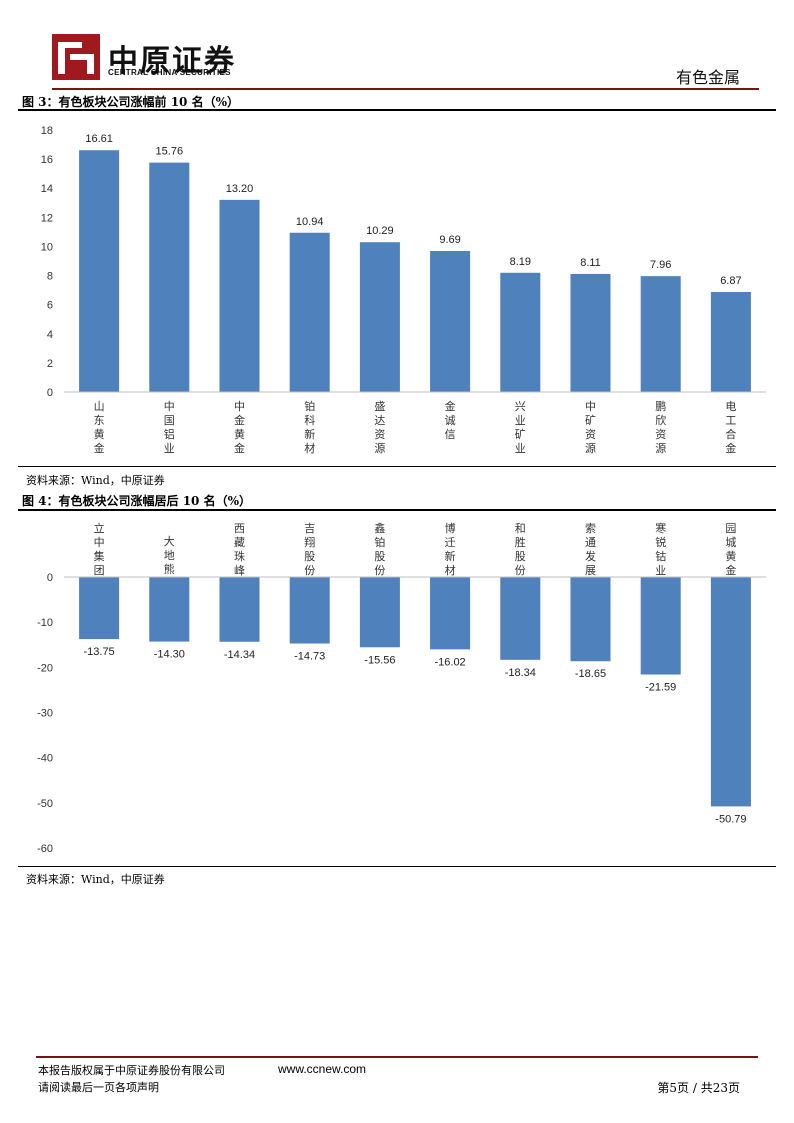 This screenshot has width=794, height=1123. Describe the element at coordinates (405, 89) in the screenshot. I see `header-rule` at that location.